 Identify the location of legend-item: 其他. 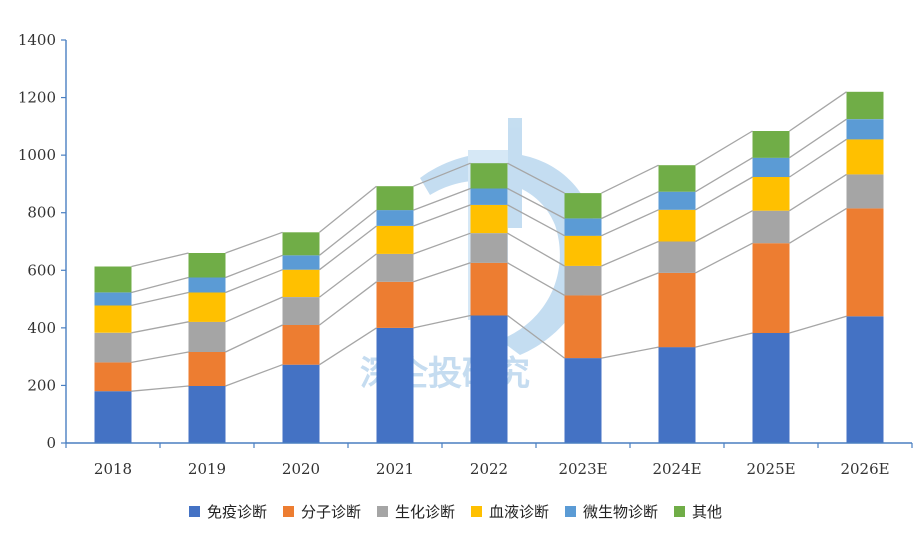
(698, 512).